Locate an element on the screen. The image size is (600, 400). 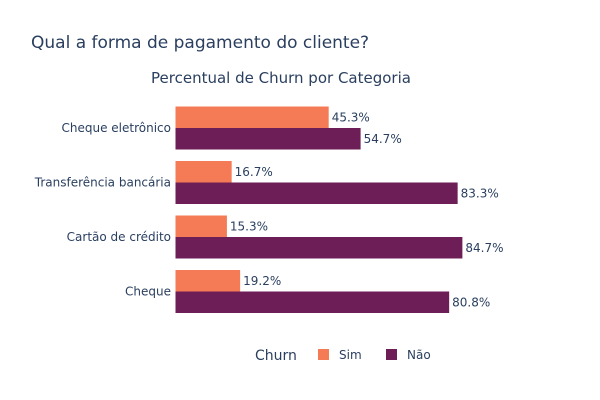
bar-nao-transferencia-bancaria is located at coordinates (316, 194).